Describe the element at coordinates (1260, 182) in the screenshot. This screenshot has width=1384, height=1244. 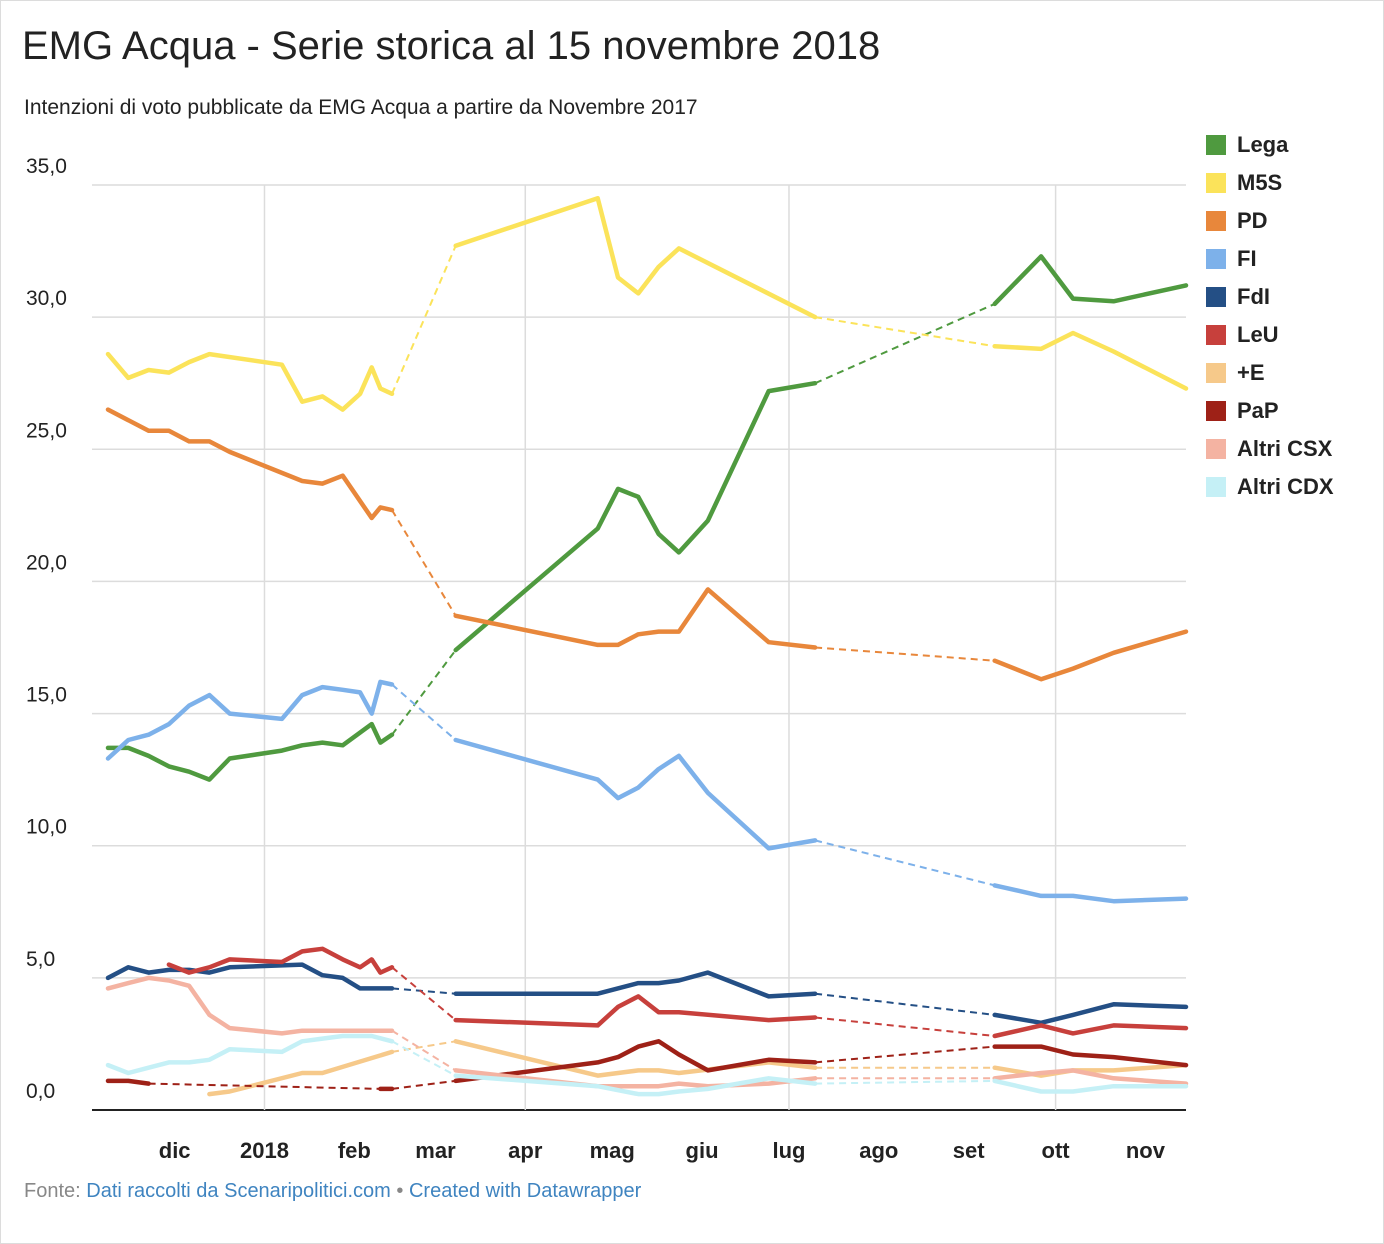
I see `legend-label: M5S` at that location.